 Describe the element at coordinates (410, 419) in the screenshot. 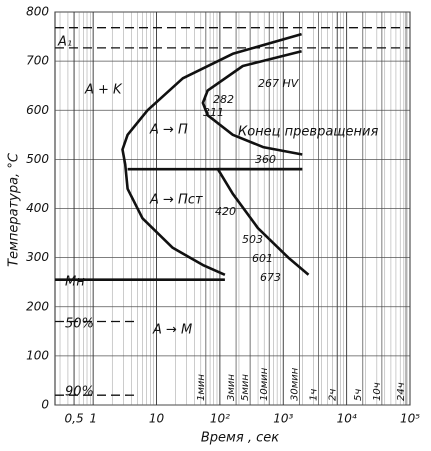

I see `x-tick-label: 10⁵` at that location.